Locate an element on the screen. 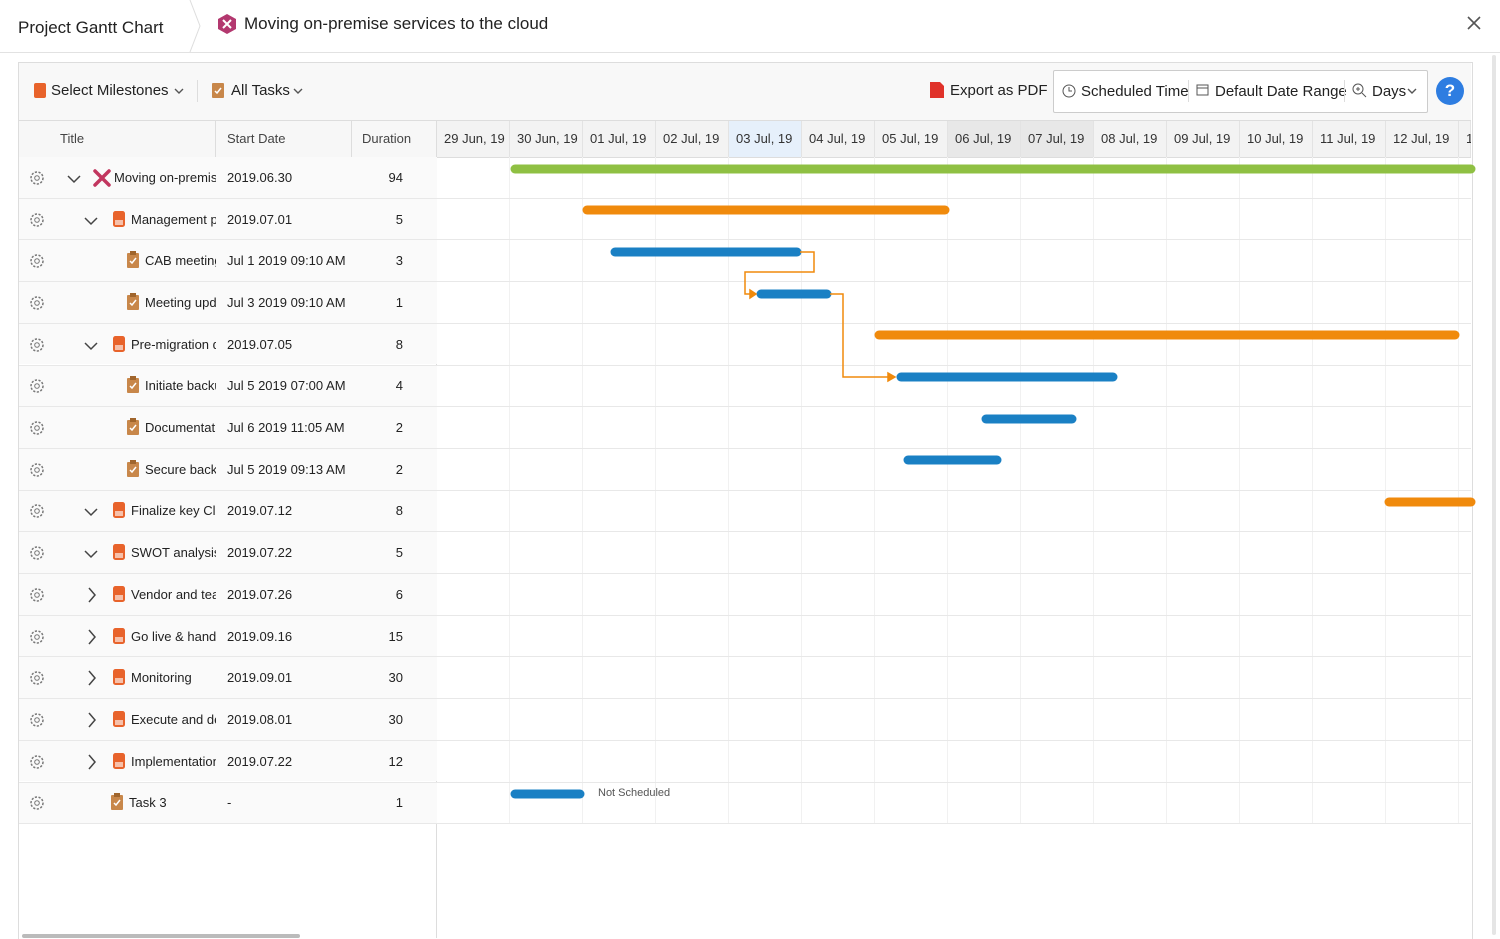 This screenshot has height=939, width=1500. task-title: Finalize key Clo is located at coordinates (173, 511).